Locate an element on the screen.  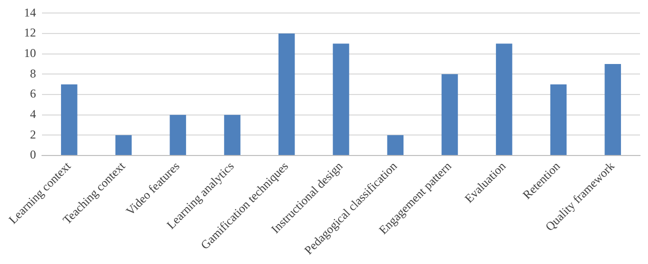
y-tick-label: 8 is located at coordinates (33, 73).